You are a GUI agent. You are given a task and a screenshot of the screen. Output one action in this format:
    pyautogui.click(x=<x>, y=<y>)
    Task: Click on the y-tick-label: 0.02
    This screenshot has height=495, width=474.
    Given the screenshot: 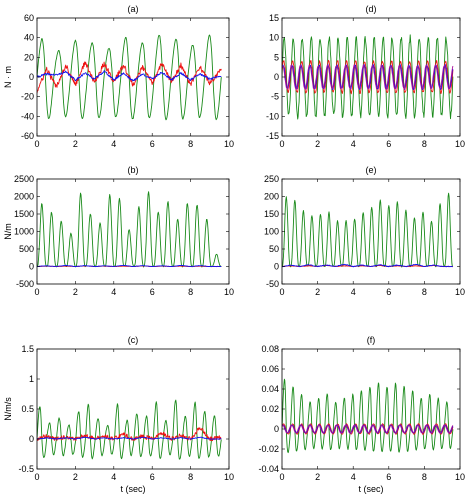 What is the action you would take?
    pyautogui.click(x=270, y=409)
    